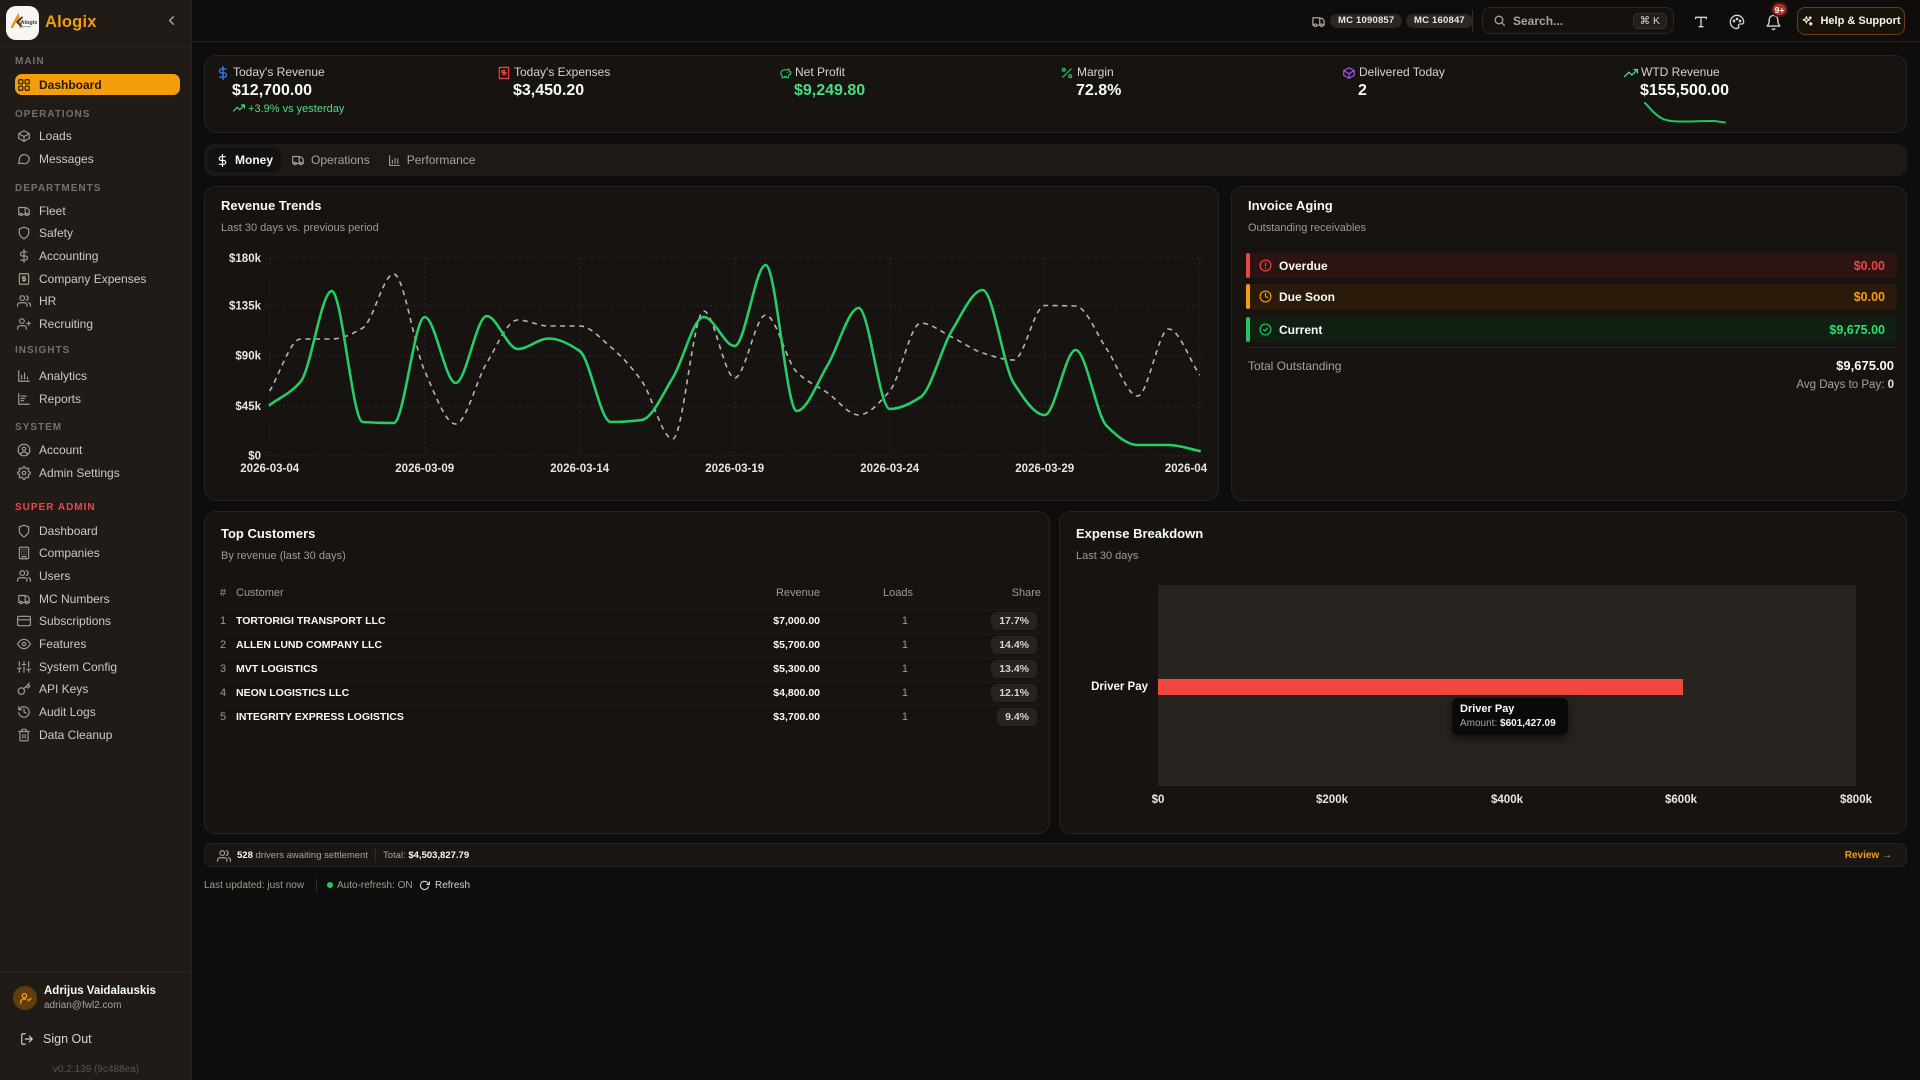  I want to click on svg-text: 2026-03-19, so click(734, 469).